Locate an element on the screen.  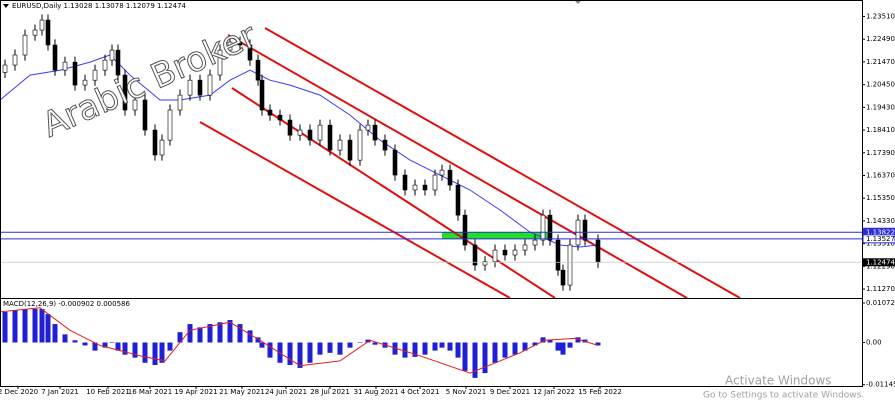
y-tick-label: 1.11270 is located at coordinates (880, 289).